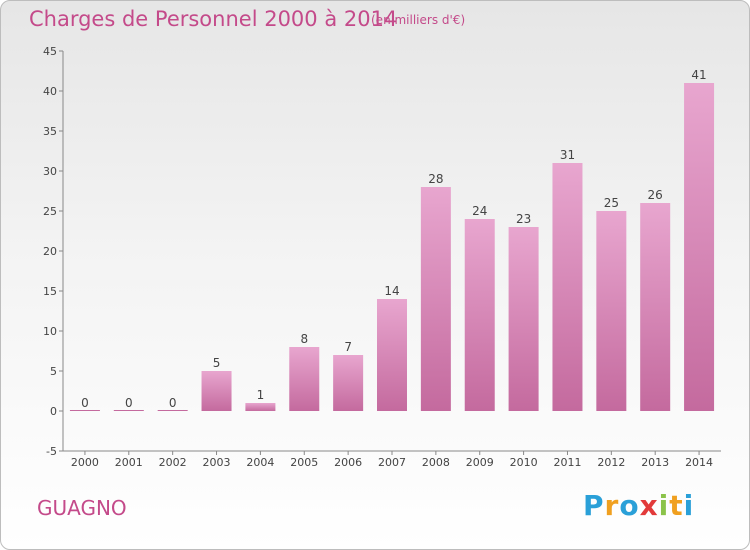 This screenshot has width=750, height=550. Describe the element at coordinates (655, 462) in the screenshot. I see `x-tick-label: 2013` at that location.